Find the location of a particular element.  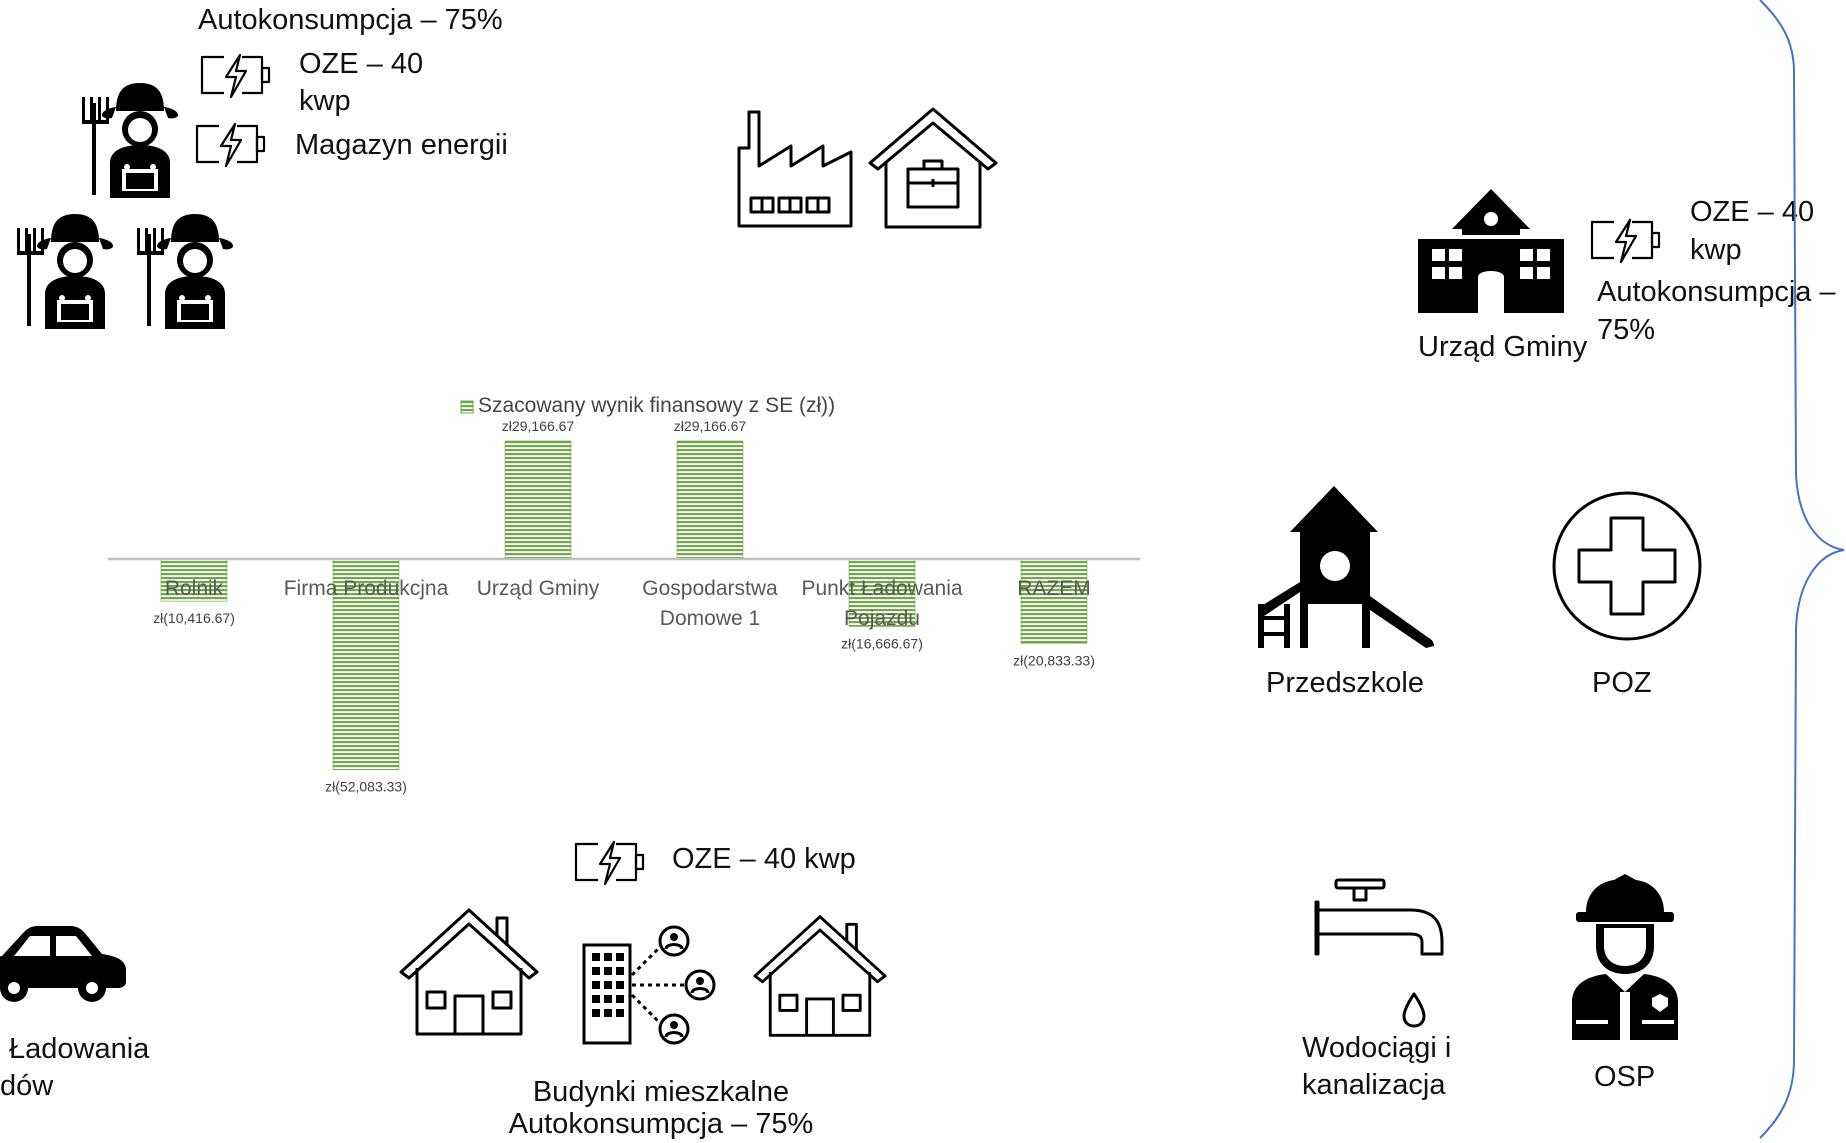

farmers-oze-line2: kwp is located at coordinates (325, 101).